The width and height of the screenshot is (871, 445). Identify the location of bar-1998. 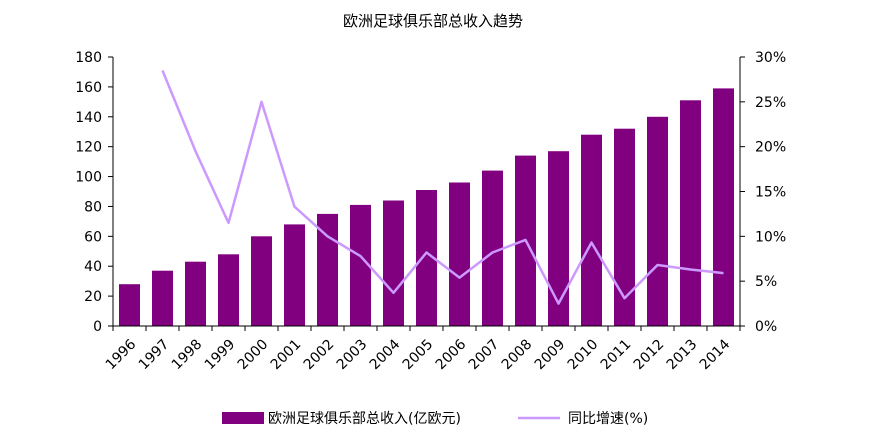
(195, 294).